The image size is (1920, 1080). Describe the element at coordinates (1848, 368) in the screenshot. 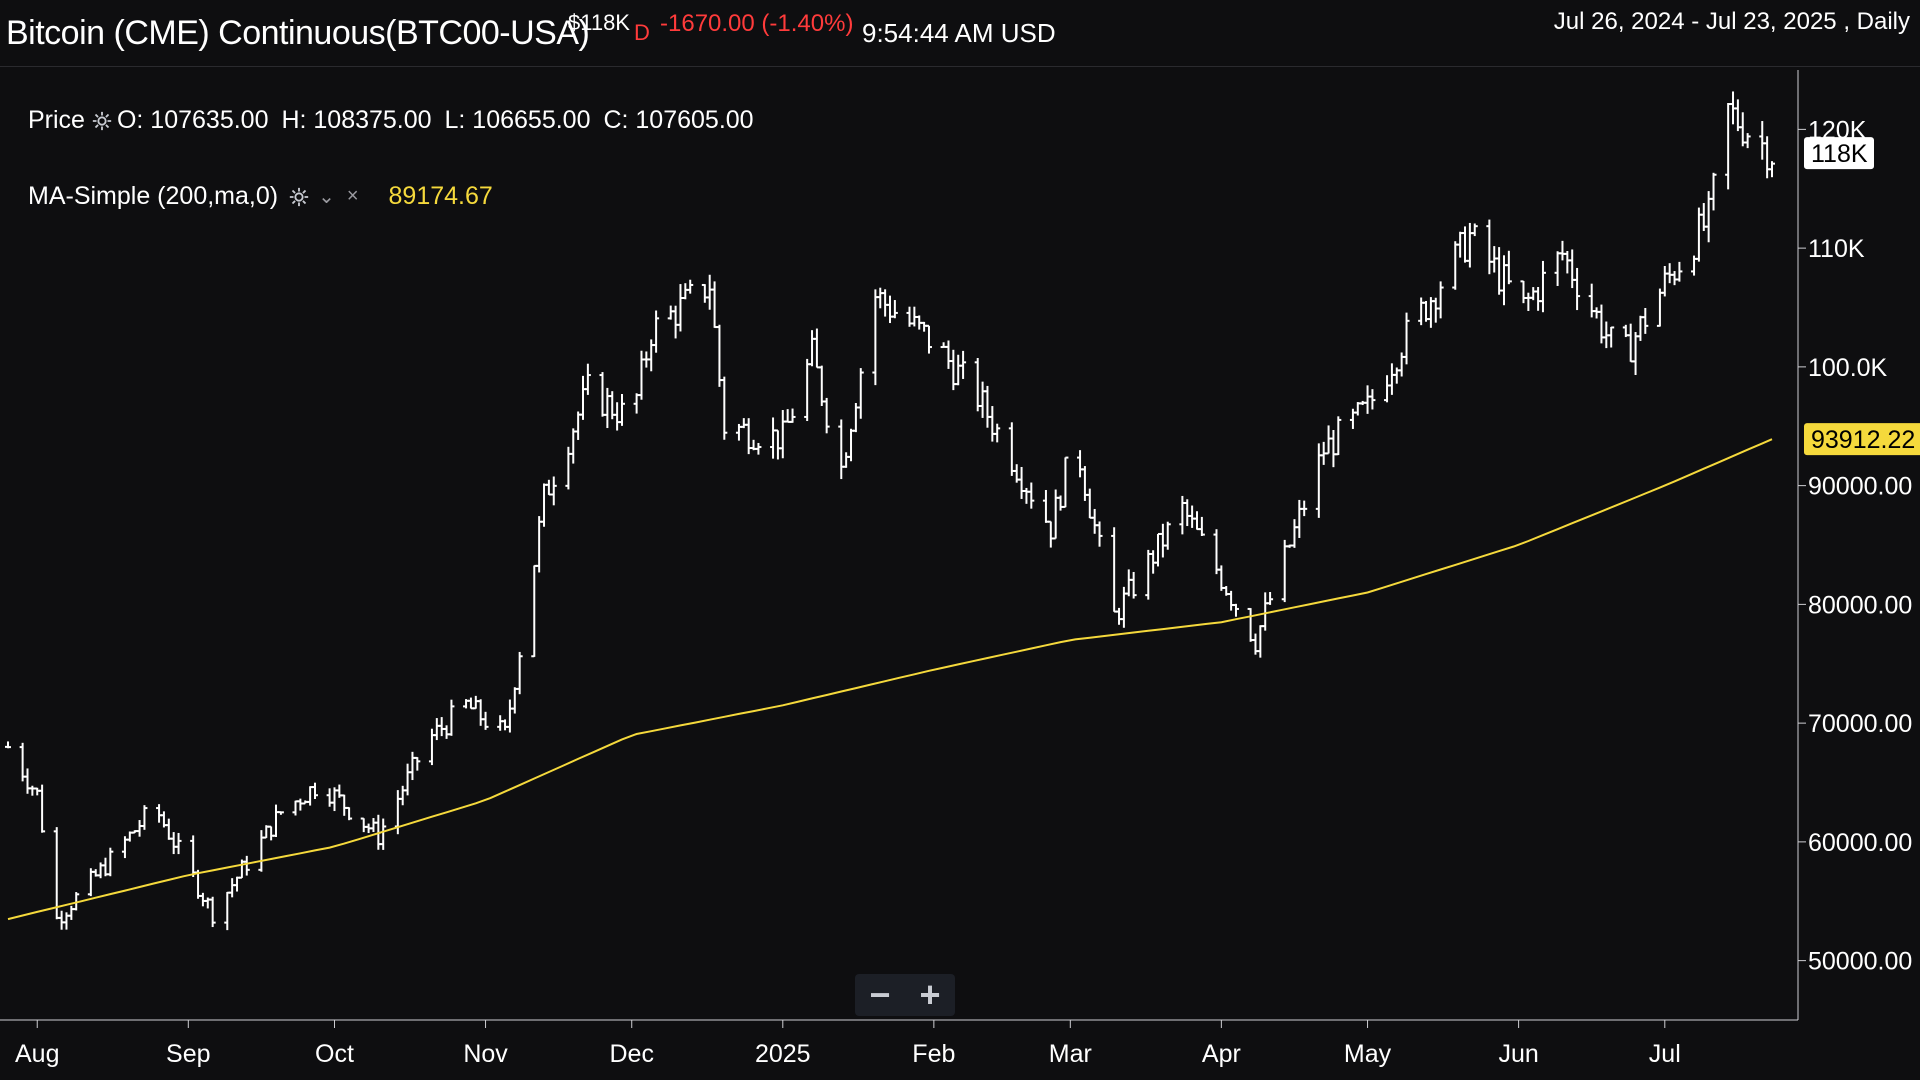

I see `y-tick-label: 100.0K` at that location.